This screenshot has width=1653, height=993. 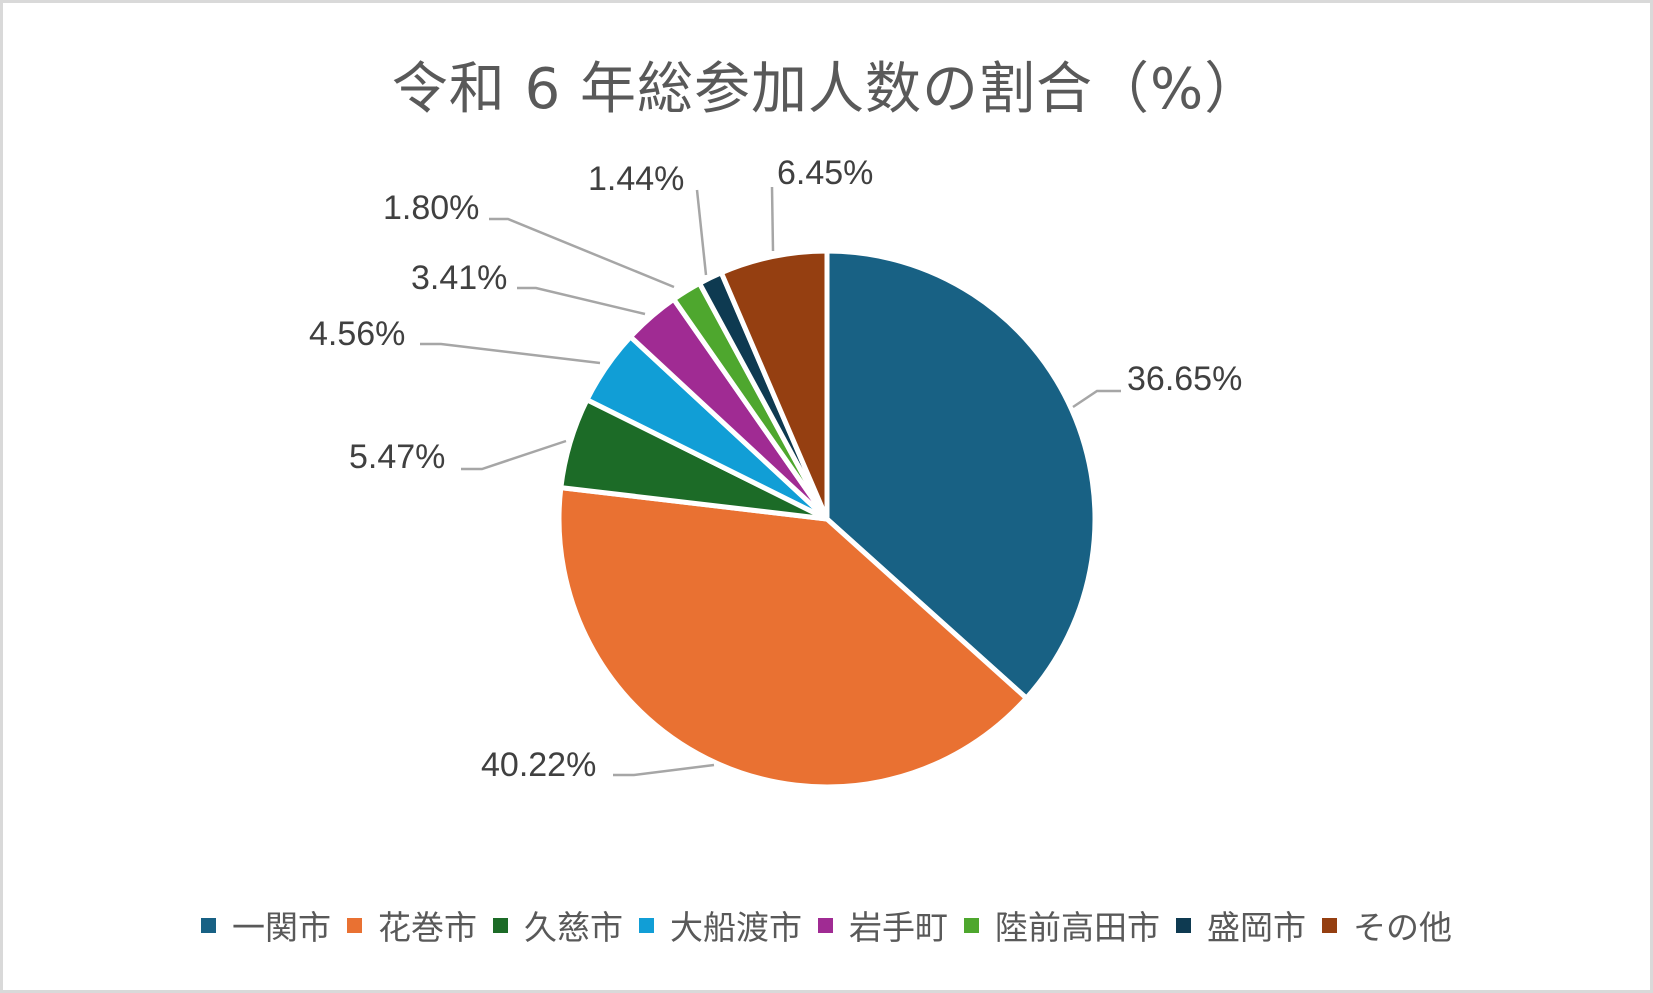 I want to click on legend-label: その他, so click(x=1402, y=927).